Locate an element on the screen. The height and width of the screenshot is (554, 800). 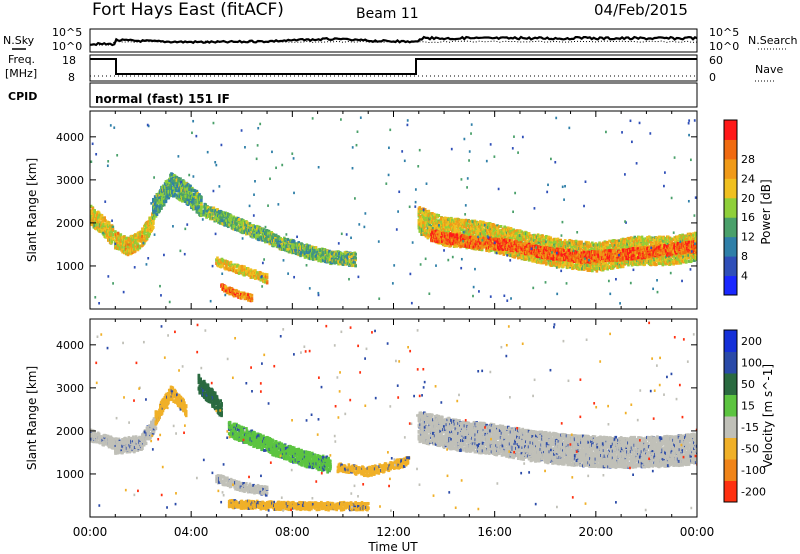
freq-label-line1: Freq. is located at coordinates (21, 59).